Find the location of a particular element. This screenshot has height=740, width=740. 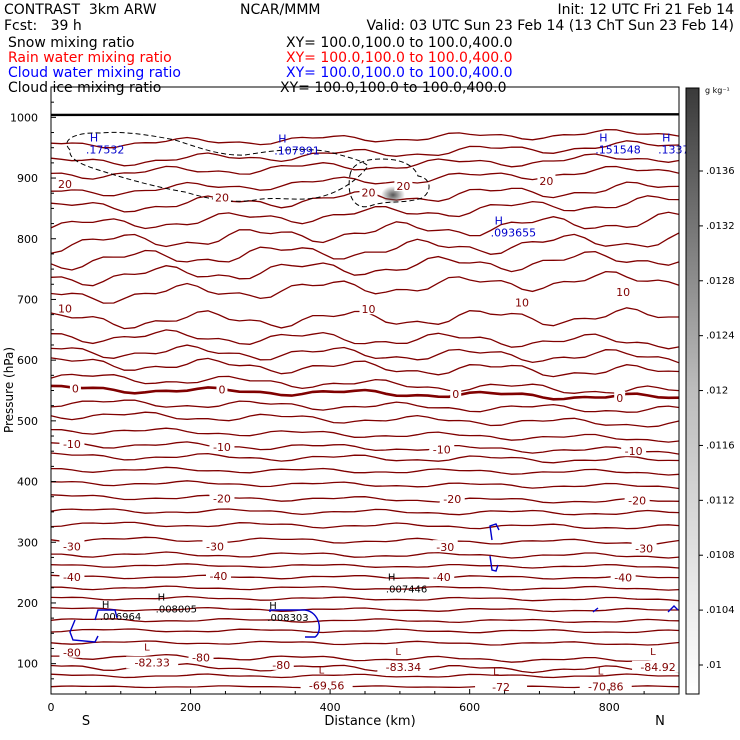

model-title: CONTRAST 3km ARW is located at coordinates (80, 10).